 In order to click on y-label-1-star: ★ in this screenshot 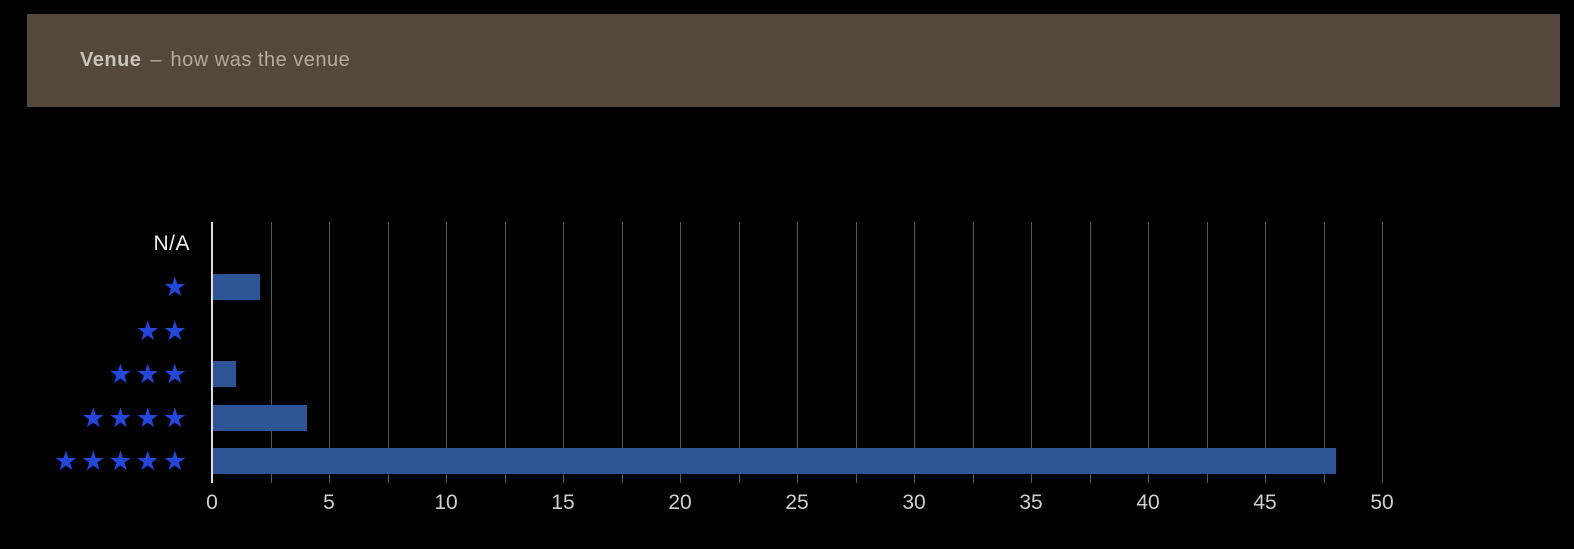, I will do `click(176, 287)`.